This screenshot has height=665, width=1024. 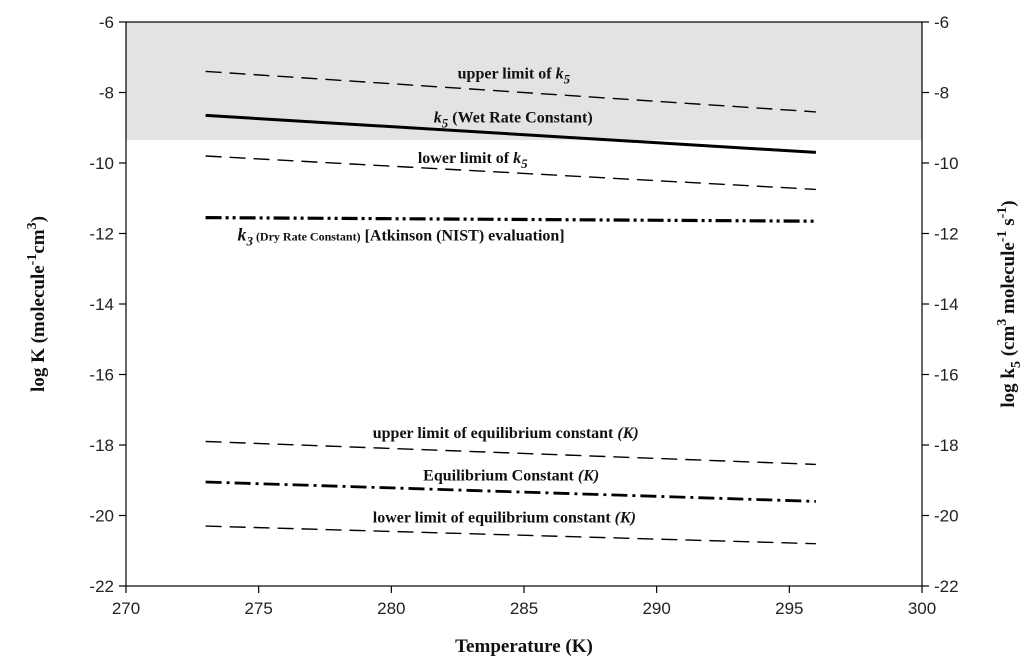 I want to click on annotation-text: [Atkinson (NIST) evaluation], so click(x=463, y=236).